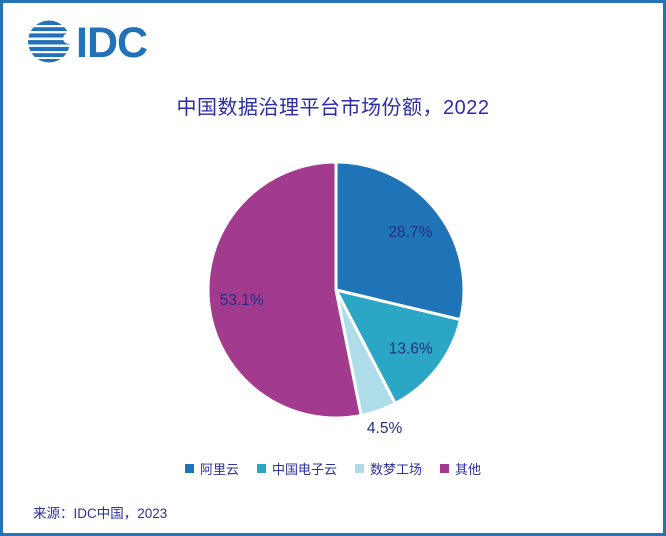 This screenshot has width=666, height=536. Describe the element at coordinates (468, 469) in the screenshot. I see `legend-label: 其他` at that location.